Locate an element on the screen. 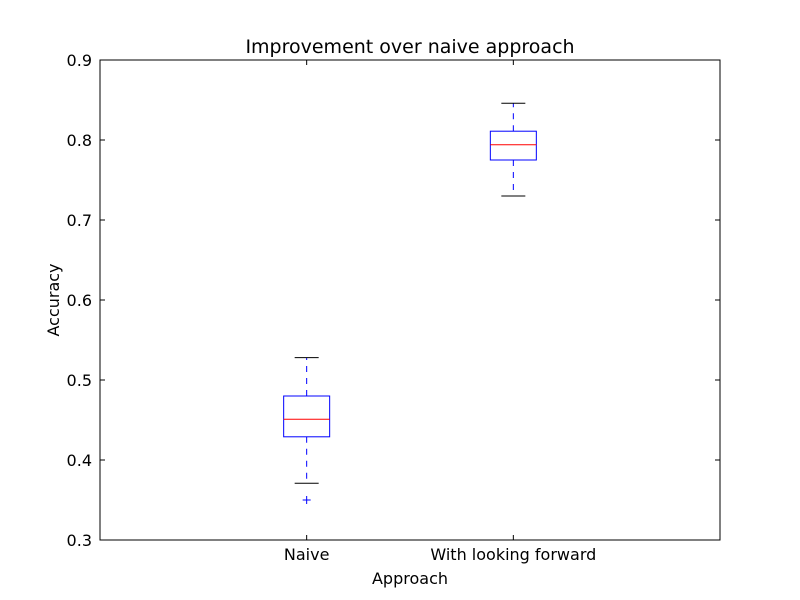 Image resolution: width=800 pixels, height=600 pixels. y-tick-label: 0.4 is located at coordinates (79, 460).